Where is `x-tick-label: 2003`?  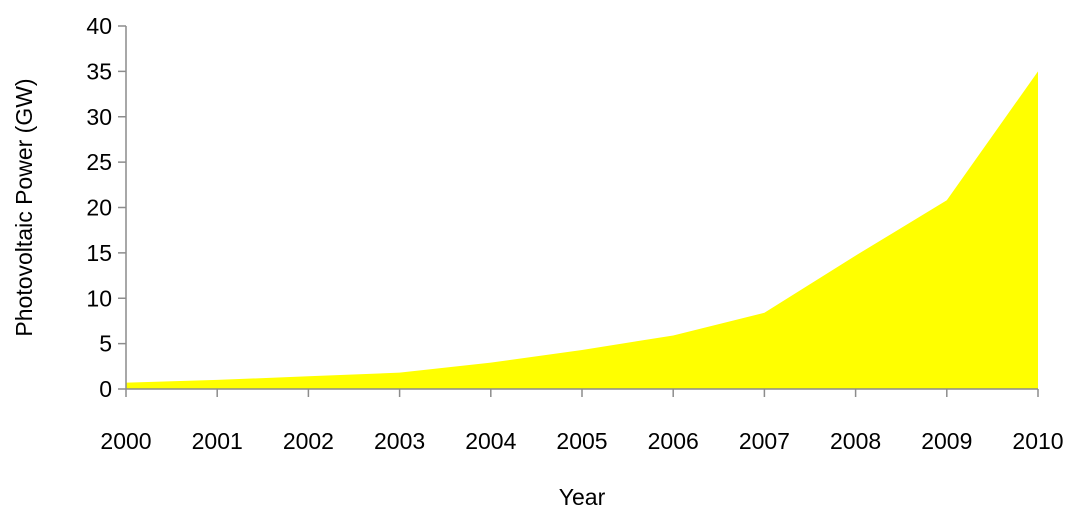 x-tick-label: 2003 is located at coordinates (399, 441).